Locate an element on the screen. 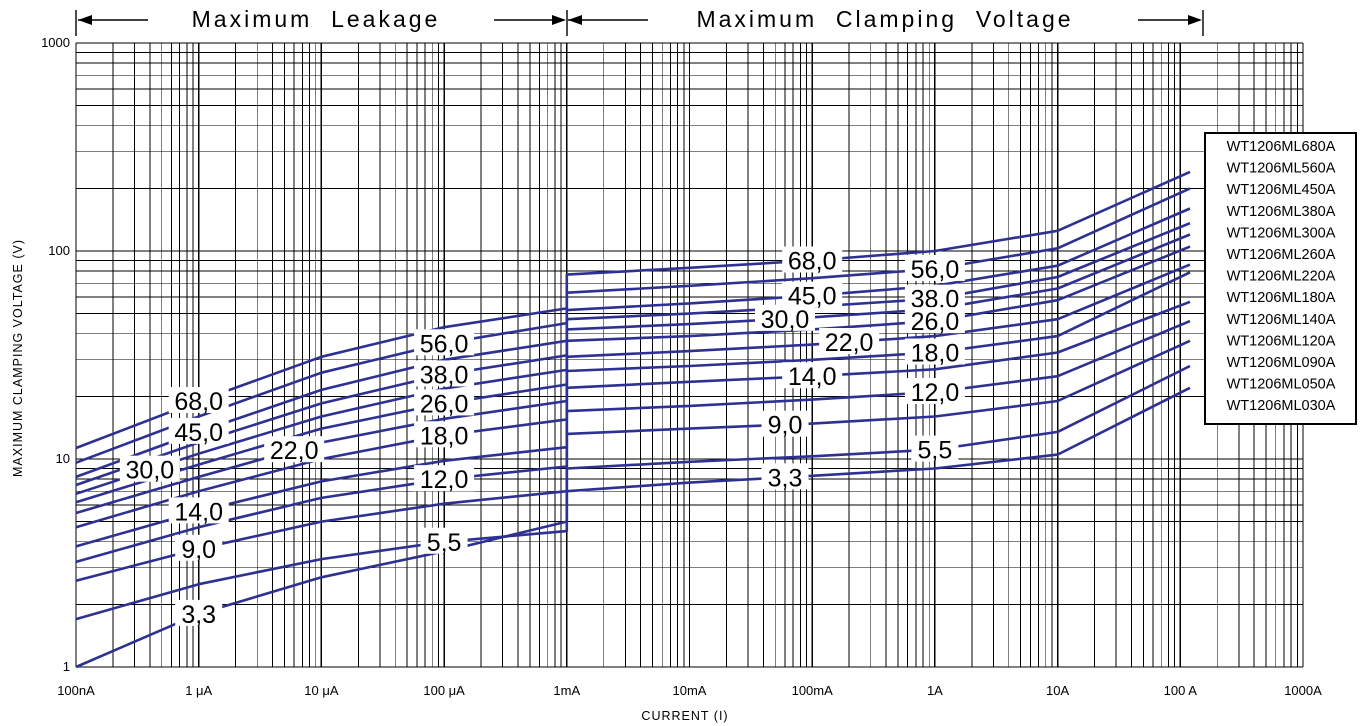 The image size is (1372, 726). series-data-label: 45,0 is located at coordinates (198, 433).